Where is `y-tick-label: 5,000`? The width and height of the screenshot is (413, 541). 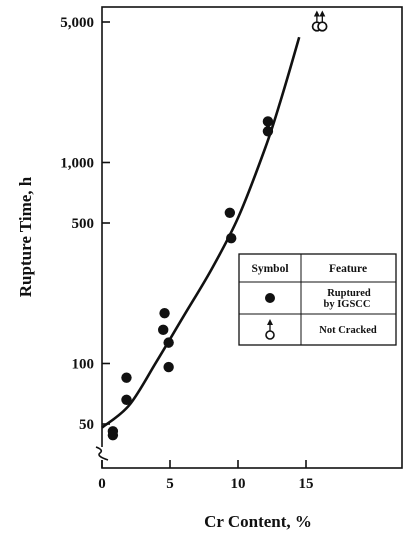
y-tick-label: 5,000 is located at coordinates (77, 23).